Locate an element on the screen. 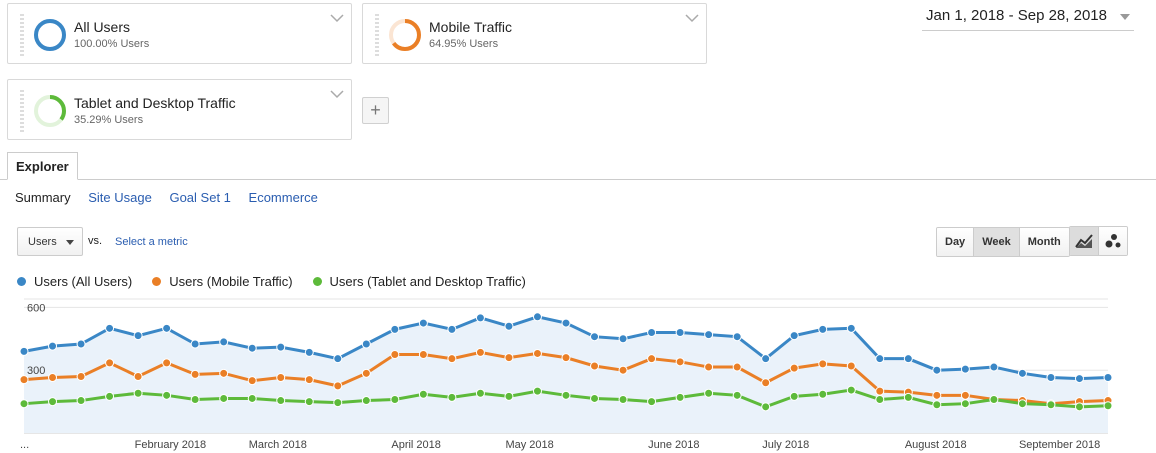 This screenshot has height=453, width=1156. add-segment-button: + is located at coordinates (375, 110).